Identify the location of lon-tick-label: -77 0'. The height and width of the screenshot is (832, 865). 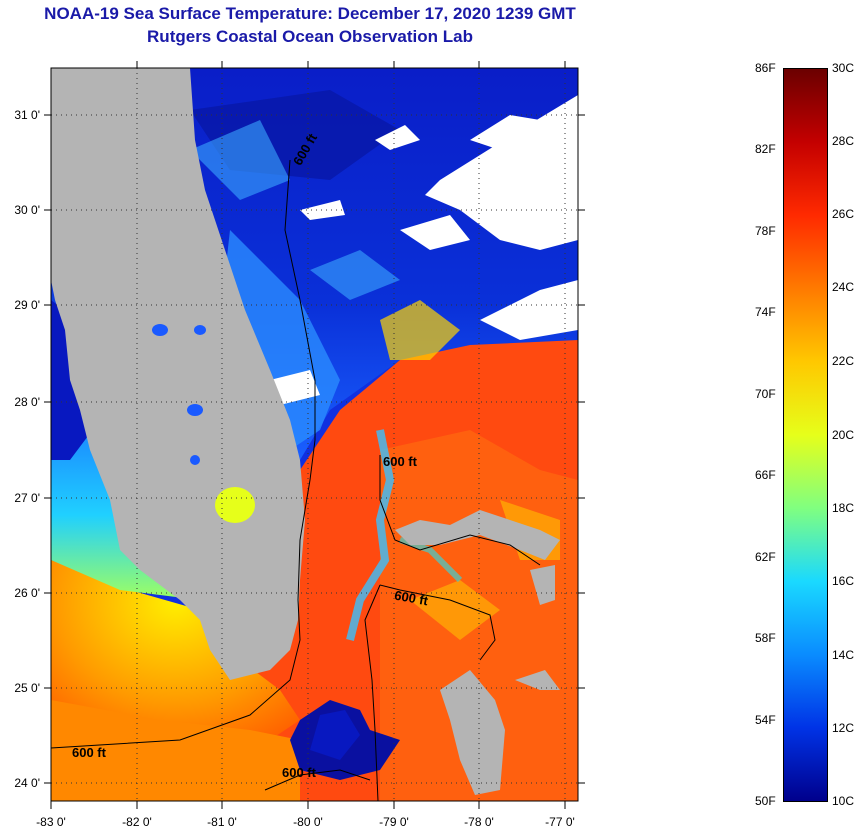
(560, 822).